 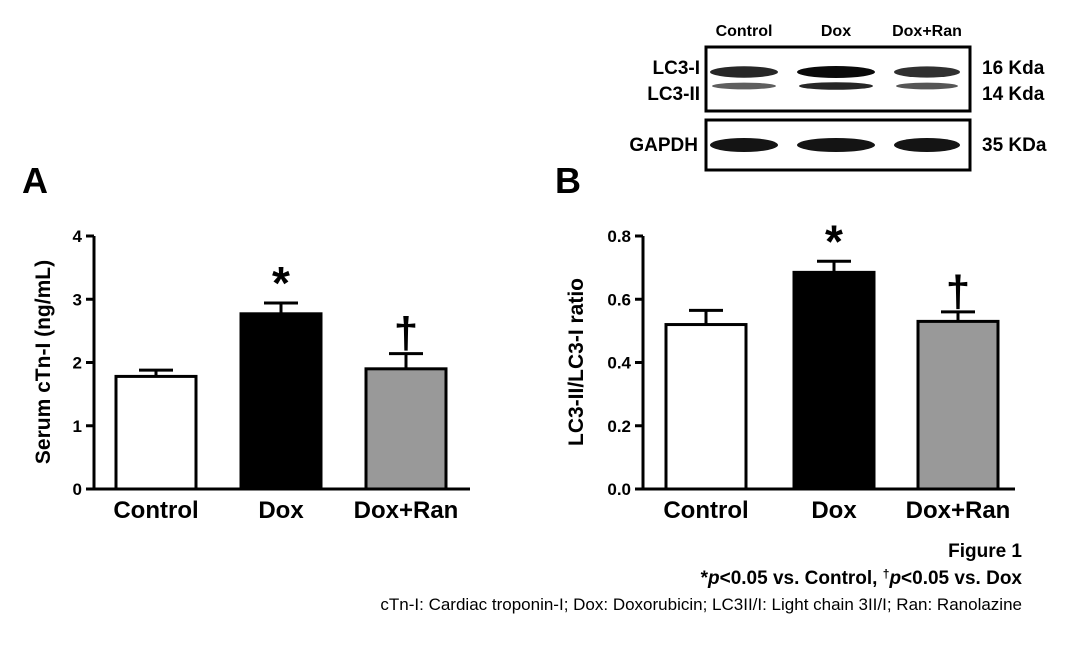 What do you see at coordinates (744, 31) in the screenshot?
I see `blot-lane-label-control: Control` at bounding box center [744, 31].